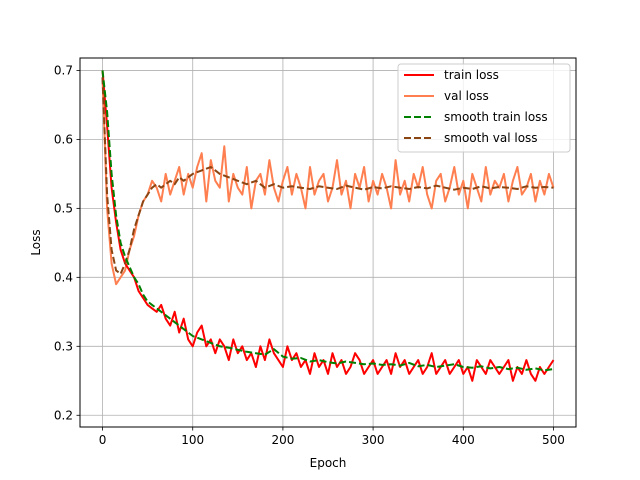 This screenshot has height=480, width=640. I want to click on legend-label: train loss, so click(471, 75).